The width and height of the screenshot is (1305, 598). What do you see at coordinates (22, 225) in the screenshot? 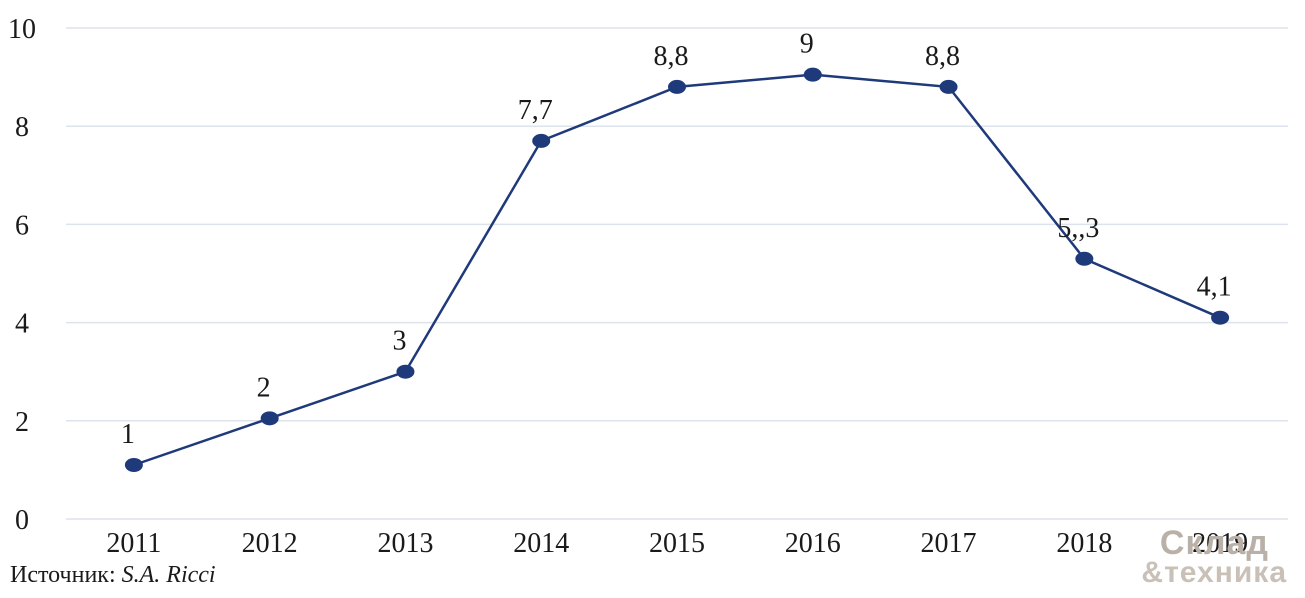
I see `y-tick-label: 6` at bounding box center [22, 225].